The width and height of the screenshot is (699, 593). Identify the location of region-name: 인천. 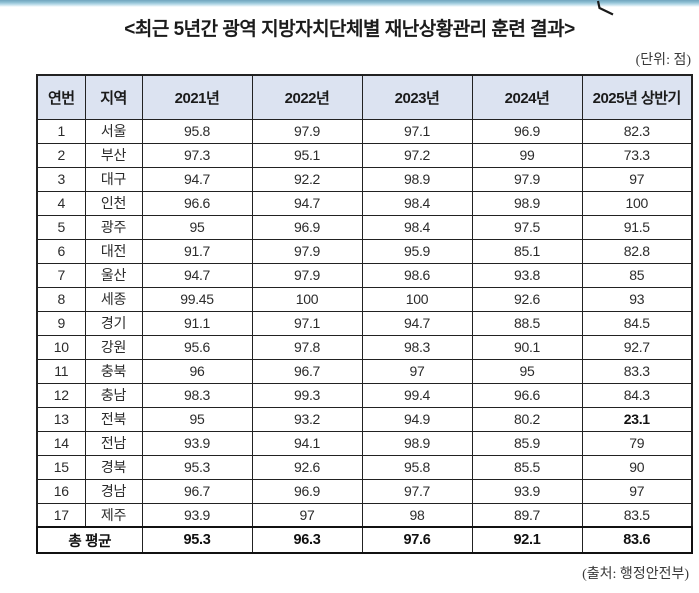
(113, 203).